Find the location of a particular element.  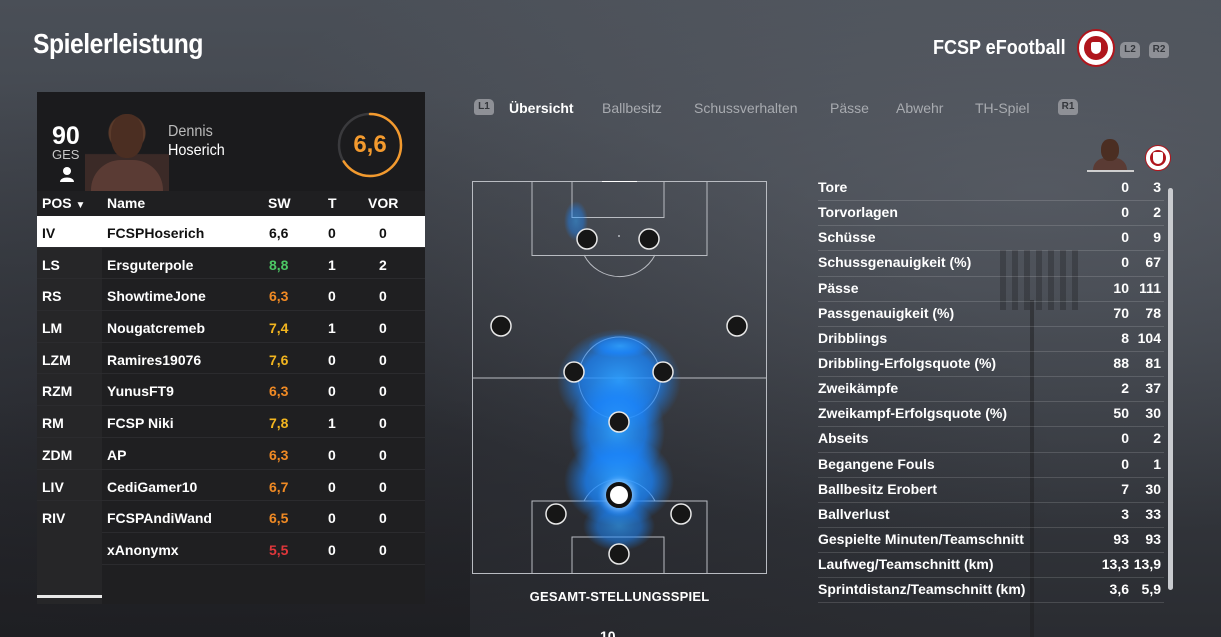

stat-team-value: 33 is located at coordinates (1153, 513).